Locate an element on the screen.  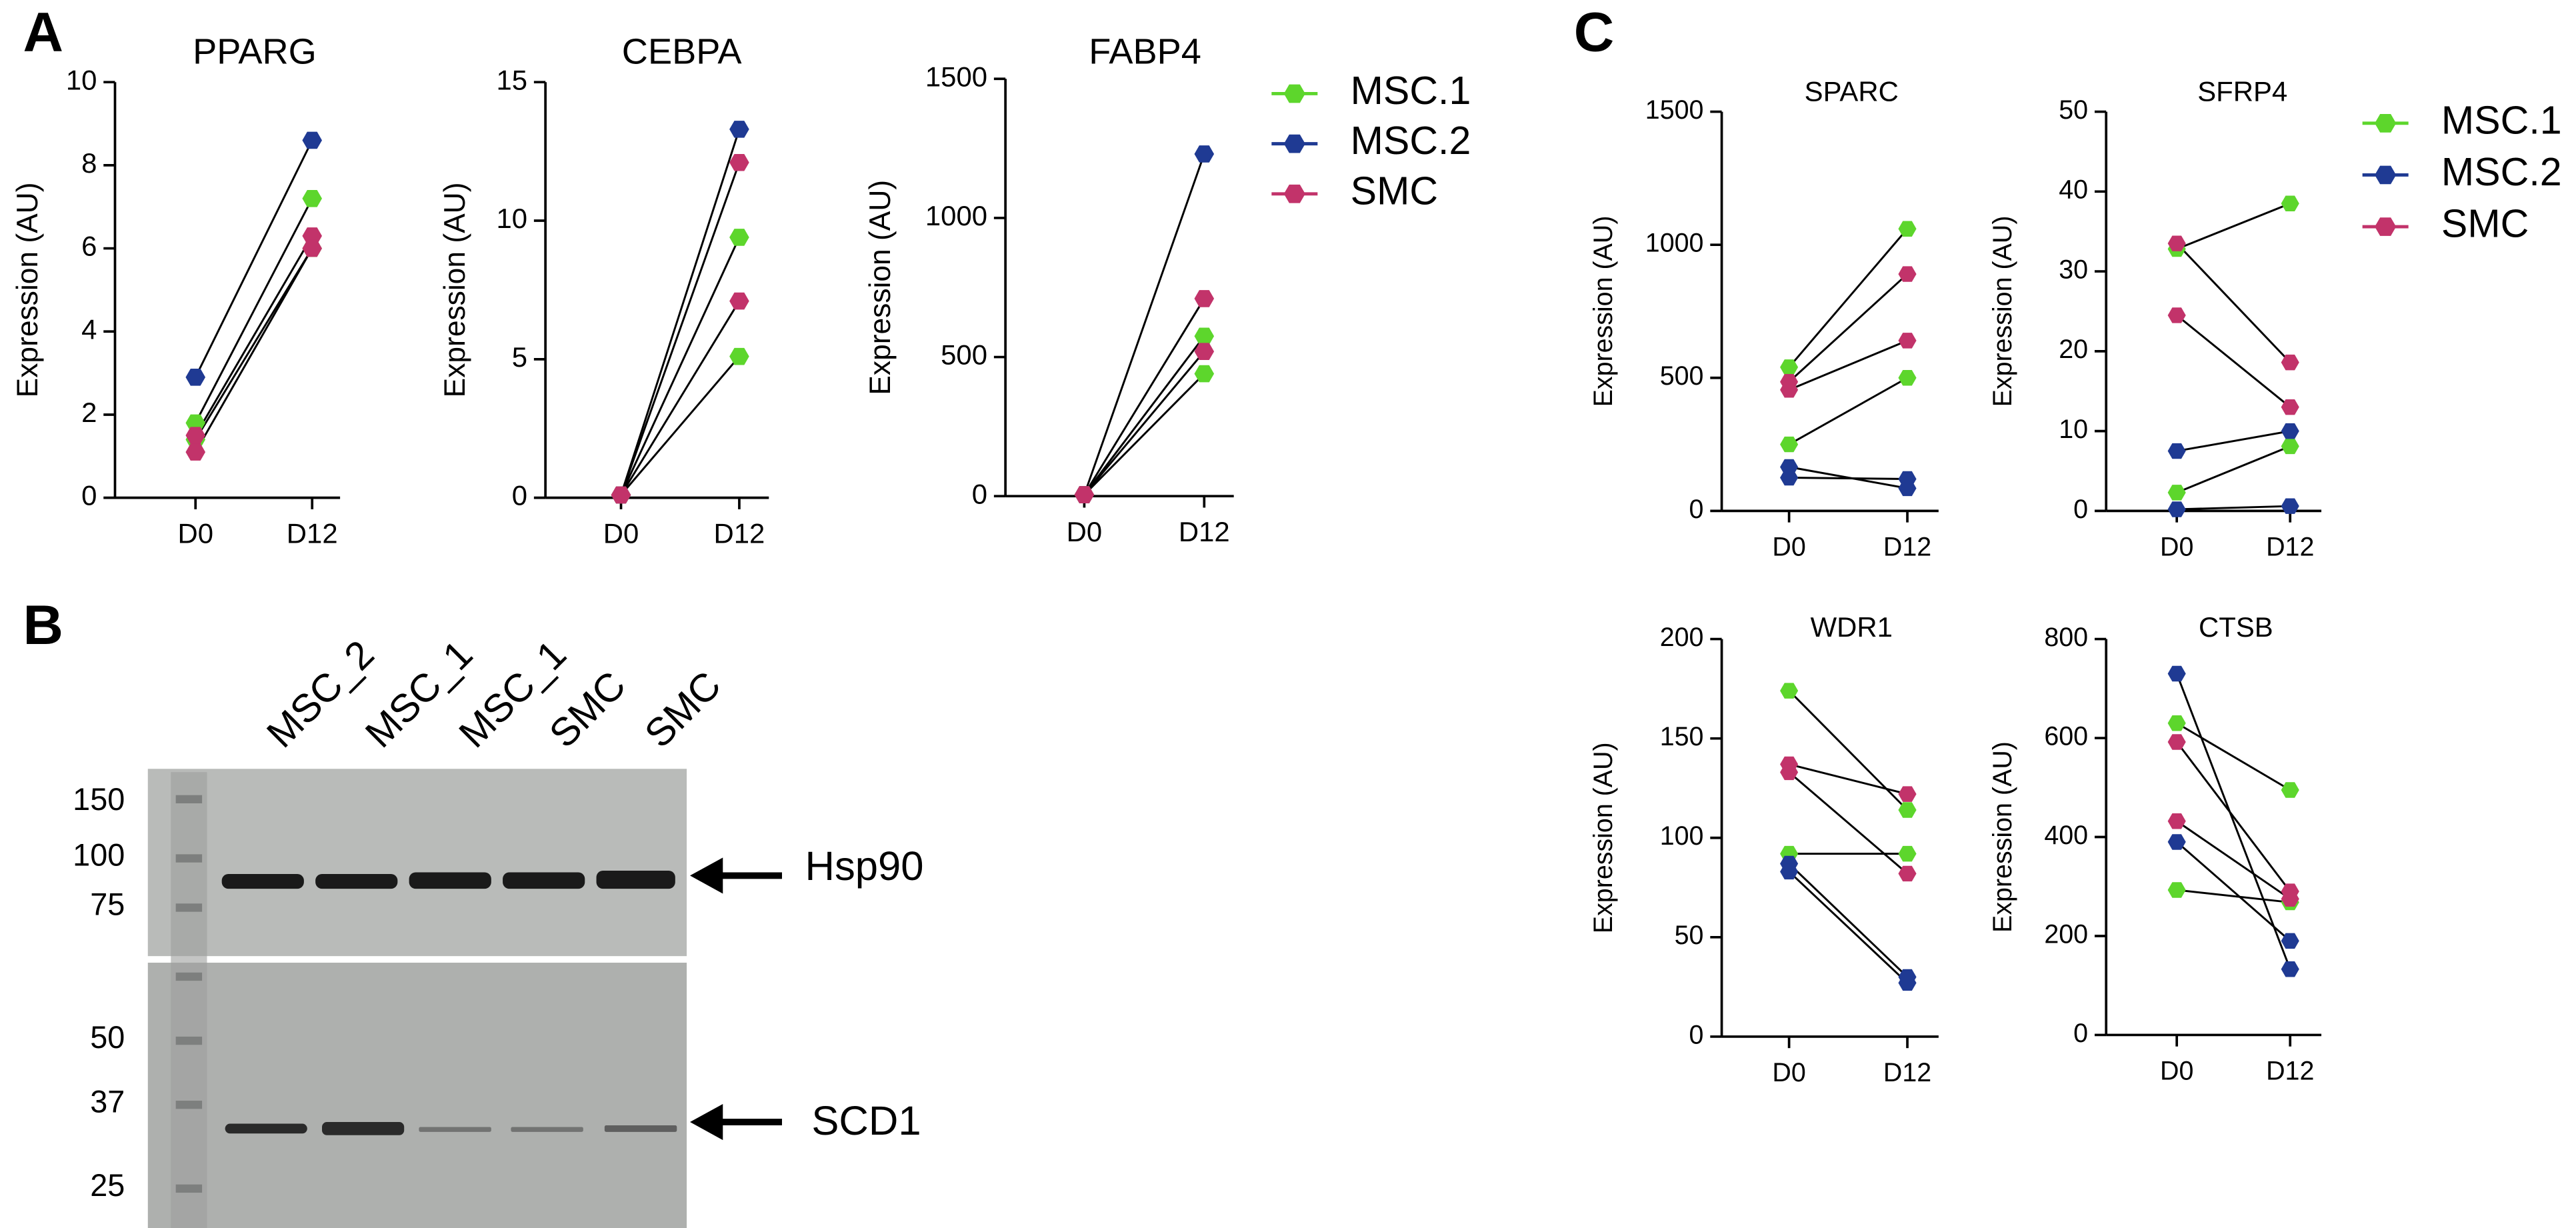
panel-label: A is located at coordinates (43, 31).